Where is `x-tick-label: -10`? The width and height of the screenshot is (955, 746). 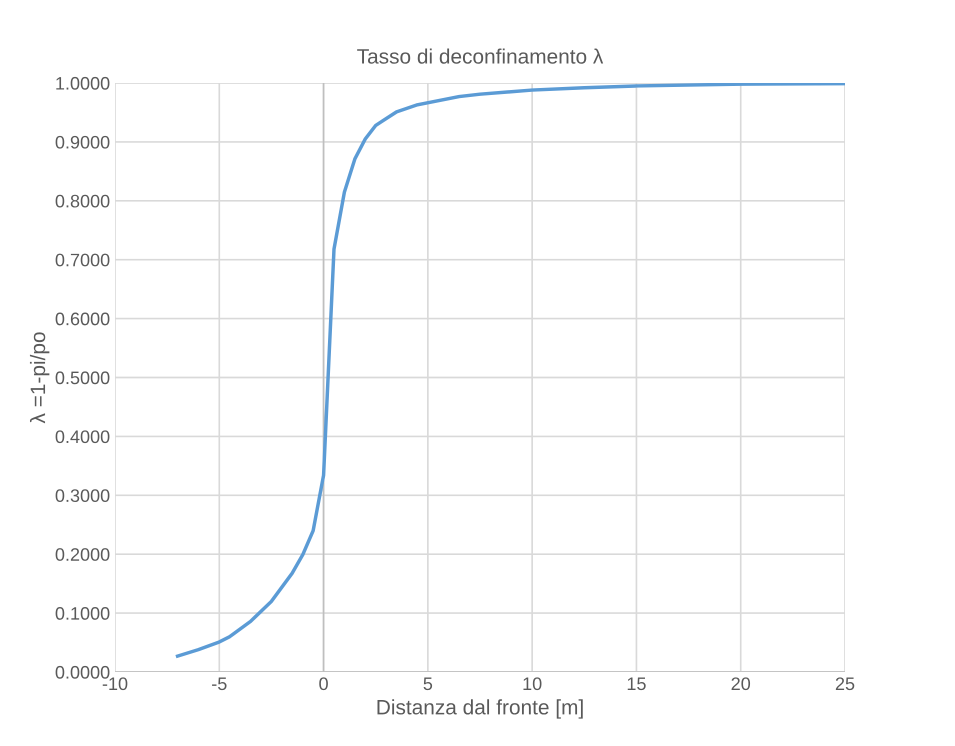
x-tick-label: -10 is located at coordinates (115, 683).